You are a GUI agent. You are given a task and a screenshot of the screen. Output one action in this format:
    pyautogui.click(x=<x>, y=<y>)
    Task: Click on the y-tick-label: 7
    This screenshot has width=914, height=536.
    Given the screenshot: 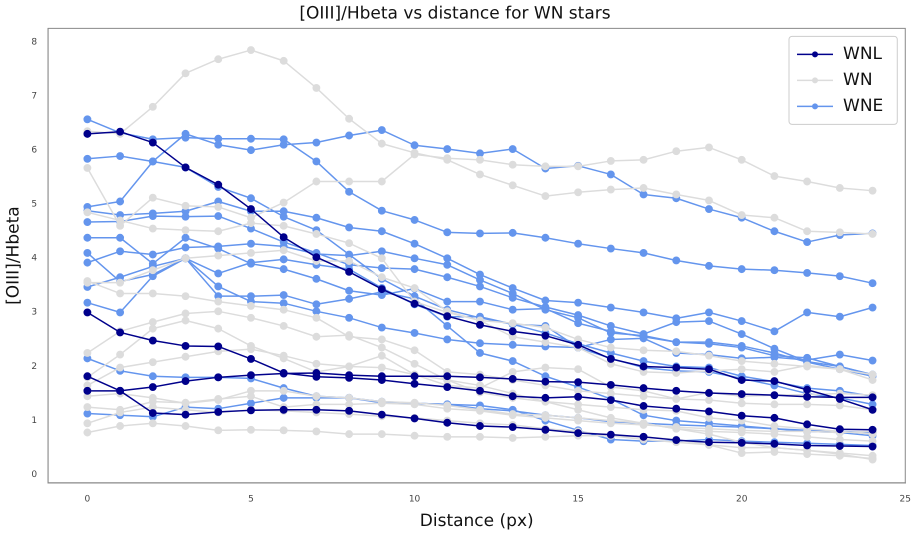 What is the action you would take?
    pyautogui.click(x=34, y=96)
    